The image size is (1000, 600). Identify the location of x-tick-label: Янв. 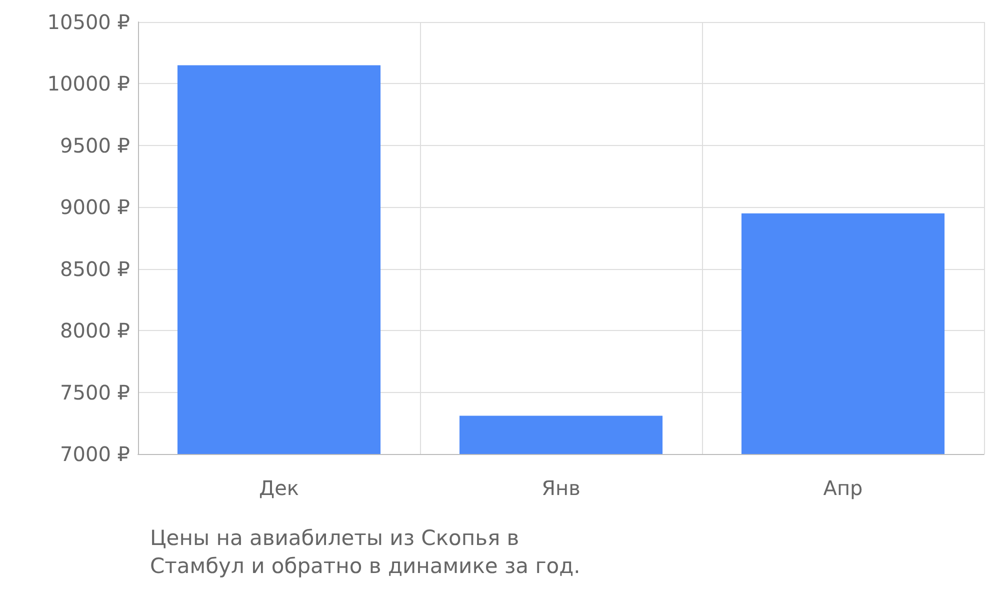
(561, 488).